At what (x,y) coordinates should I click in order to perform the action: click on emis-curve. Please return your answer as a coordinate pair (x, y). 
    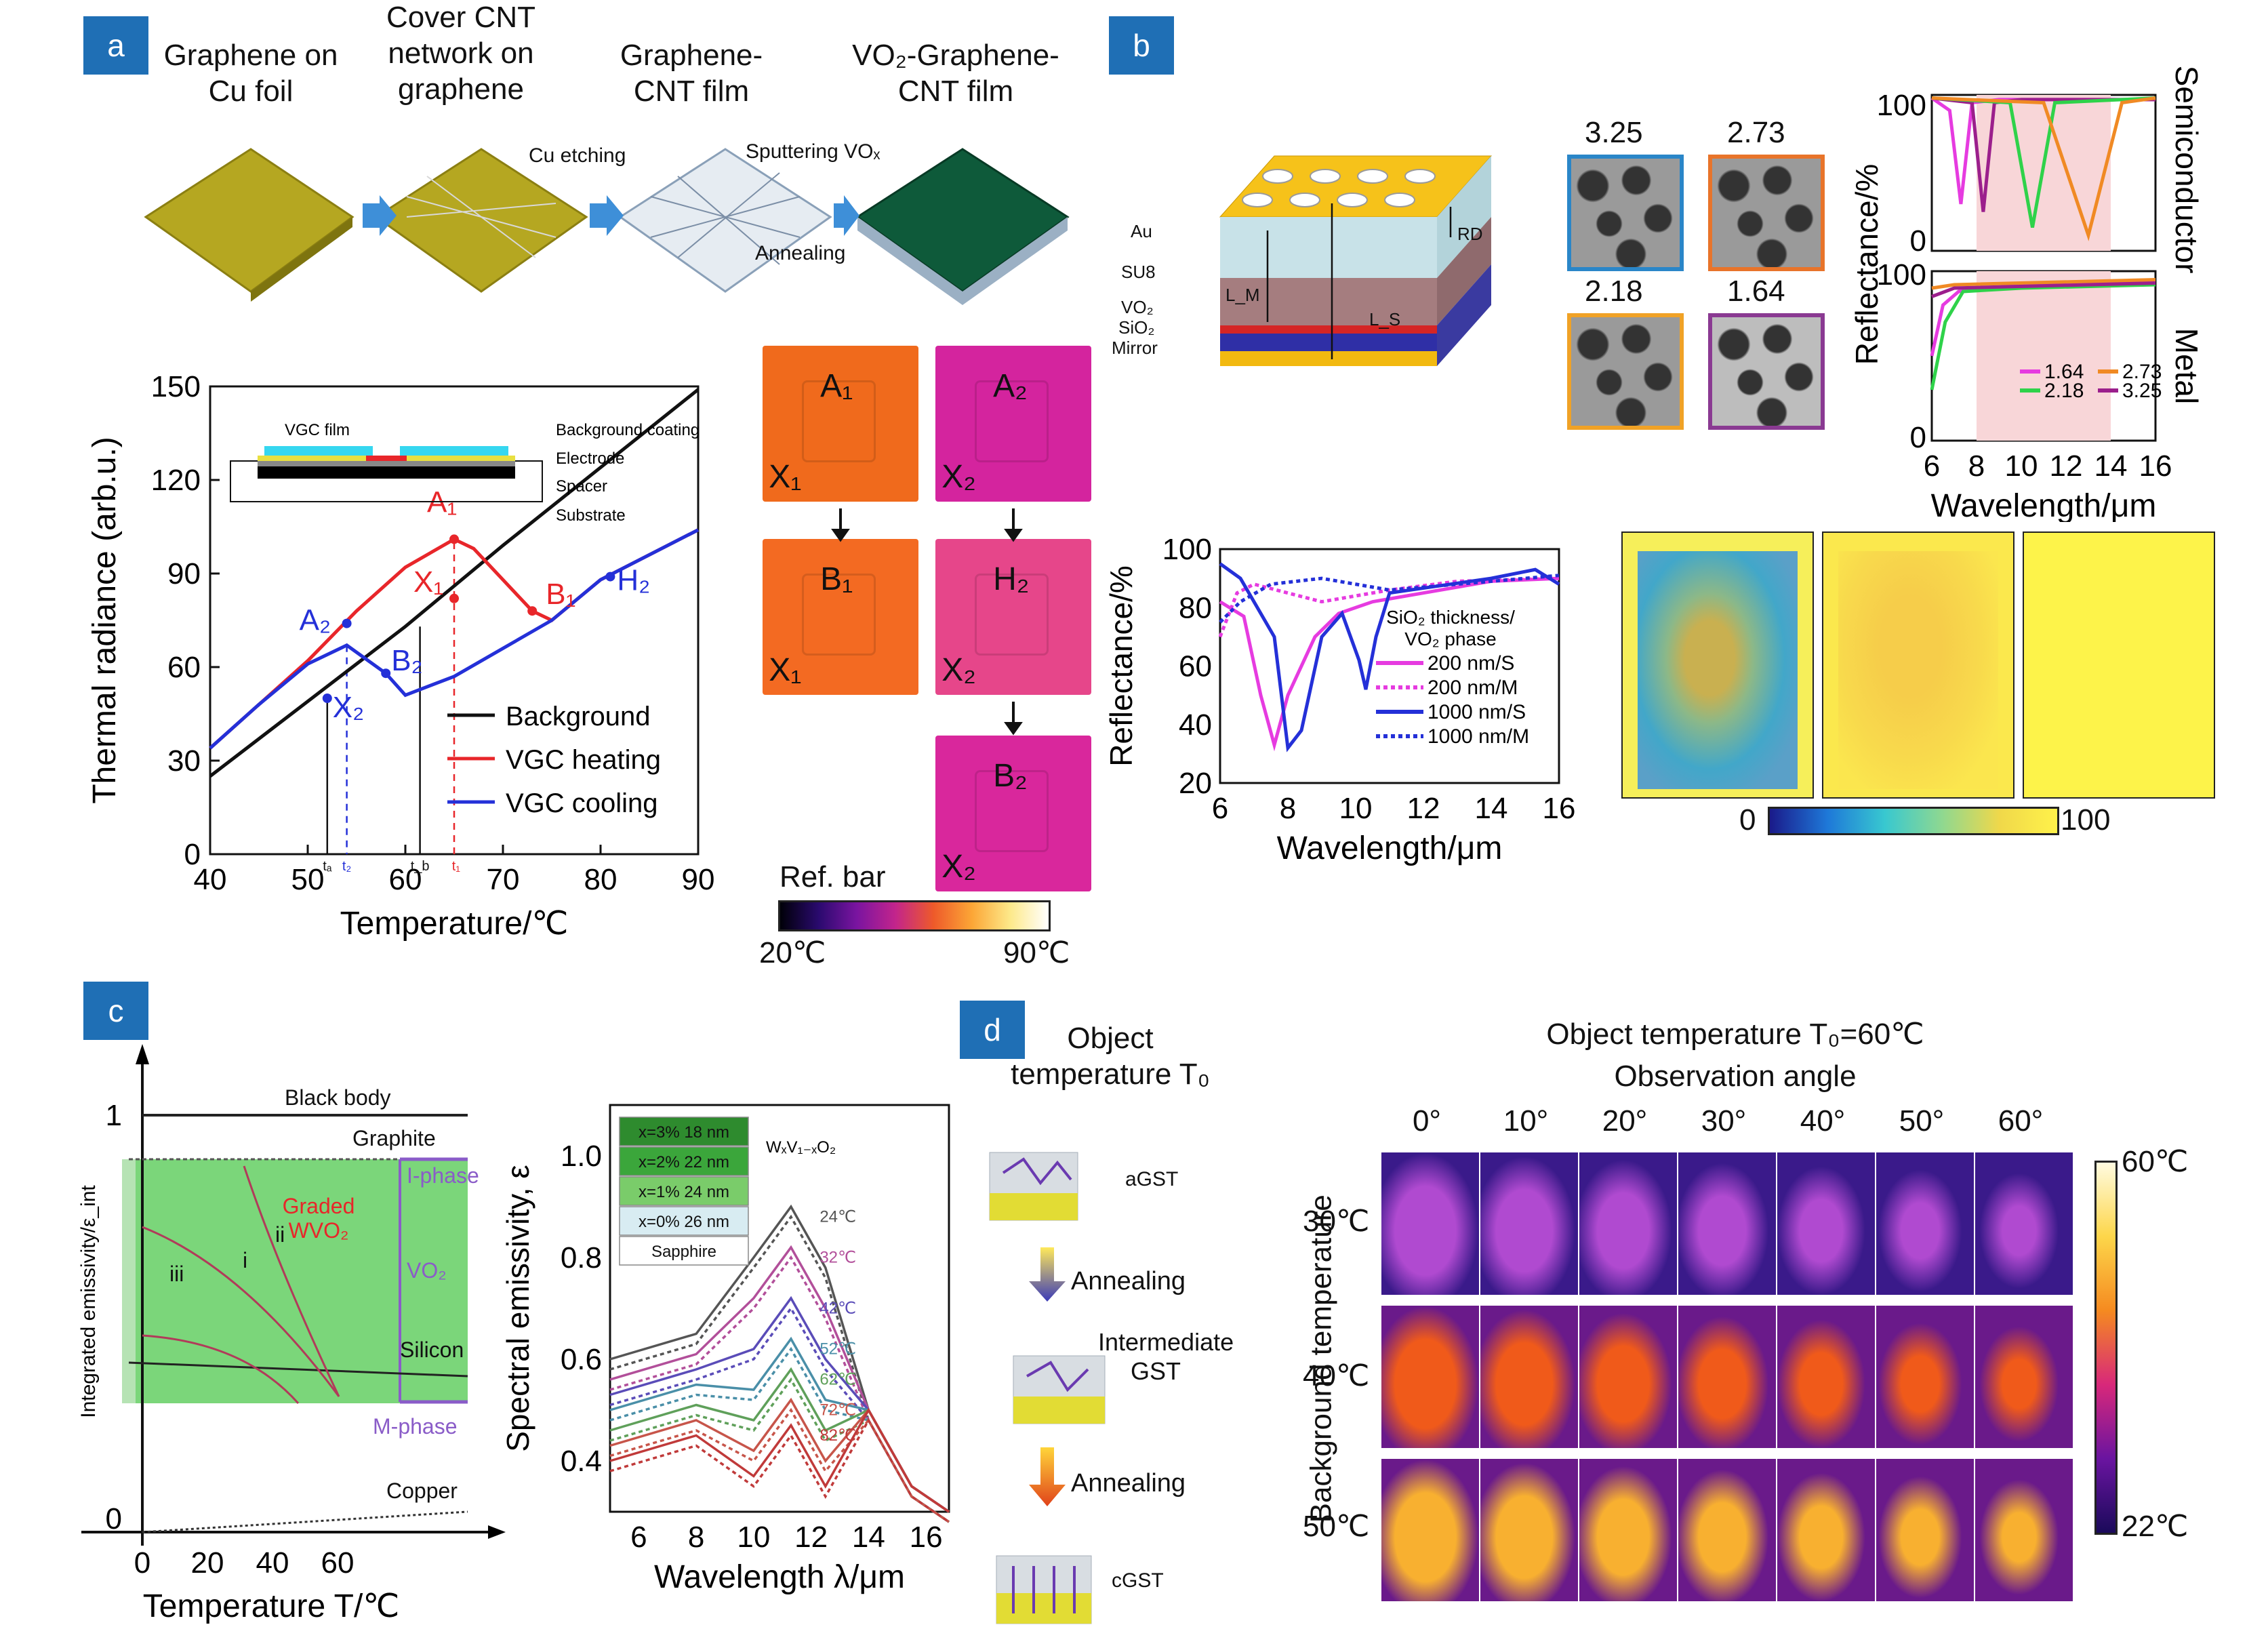
    Looking at the image, I should click on (779, 1414).